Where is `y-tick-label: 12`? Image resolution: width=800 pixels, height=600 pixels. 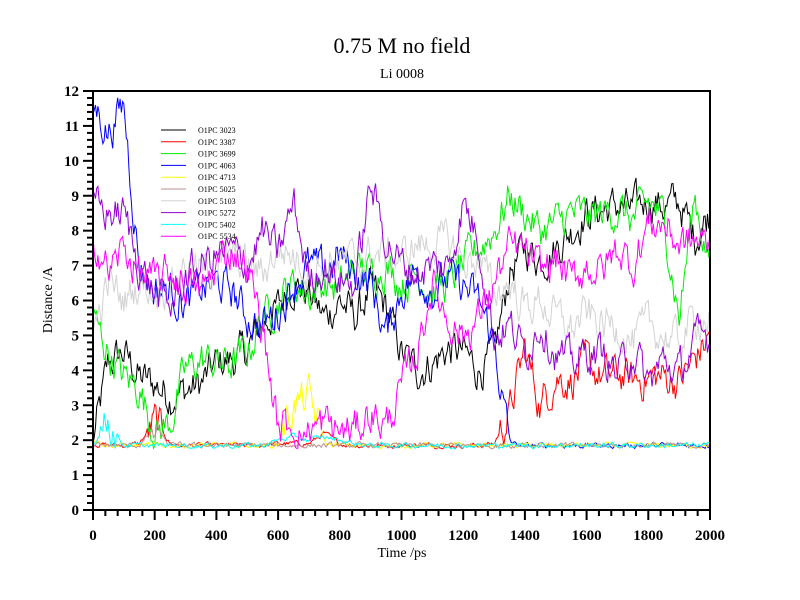 y-tick-label: 12 is located at coordinates (71, 92).